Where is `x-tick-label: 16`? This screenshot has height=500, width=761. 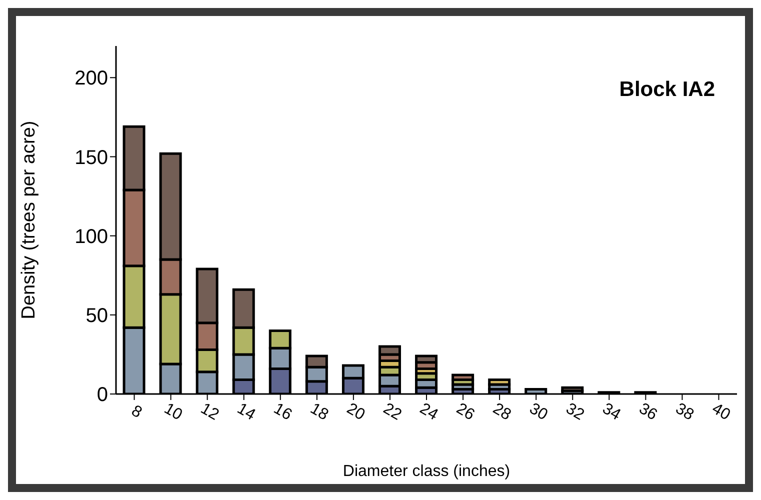 x-tick-label: 16 is located at coordinates (282, 412).